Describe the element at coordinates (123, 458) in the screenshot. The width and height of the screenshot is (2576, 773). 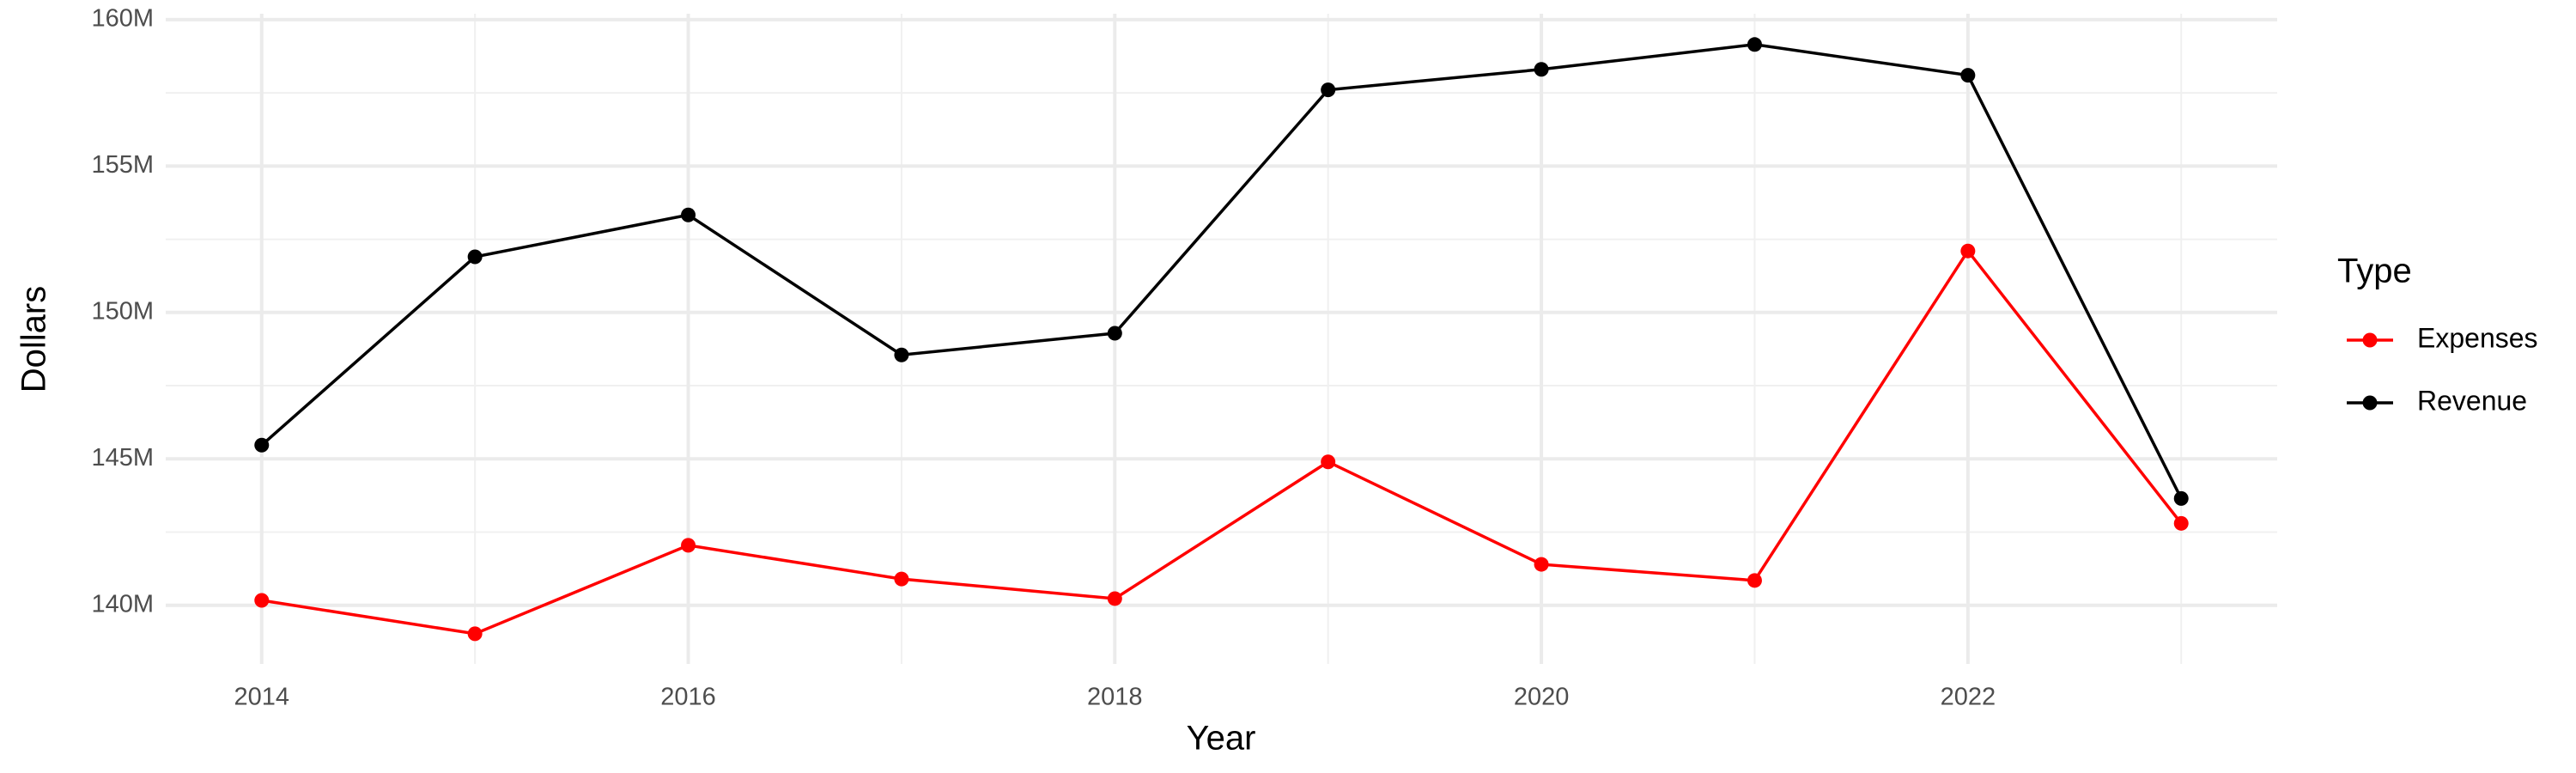
I see `y-tick-label: 145M` at that location.